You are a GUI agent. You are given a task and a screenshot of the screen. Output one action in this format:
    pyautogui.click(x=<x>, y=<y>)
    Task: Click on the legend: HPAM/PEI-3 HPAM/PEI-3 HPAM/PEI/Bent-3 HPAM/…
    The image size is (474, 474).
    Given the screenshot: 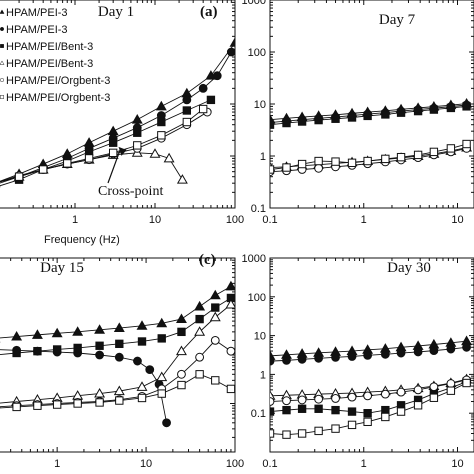 What is the action you would take?
    pyautogui.click(x=55, y=55)
    